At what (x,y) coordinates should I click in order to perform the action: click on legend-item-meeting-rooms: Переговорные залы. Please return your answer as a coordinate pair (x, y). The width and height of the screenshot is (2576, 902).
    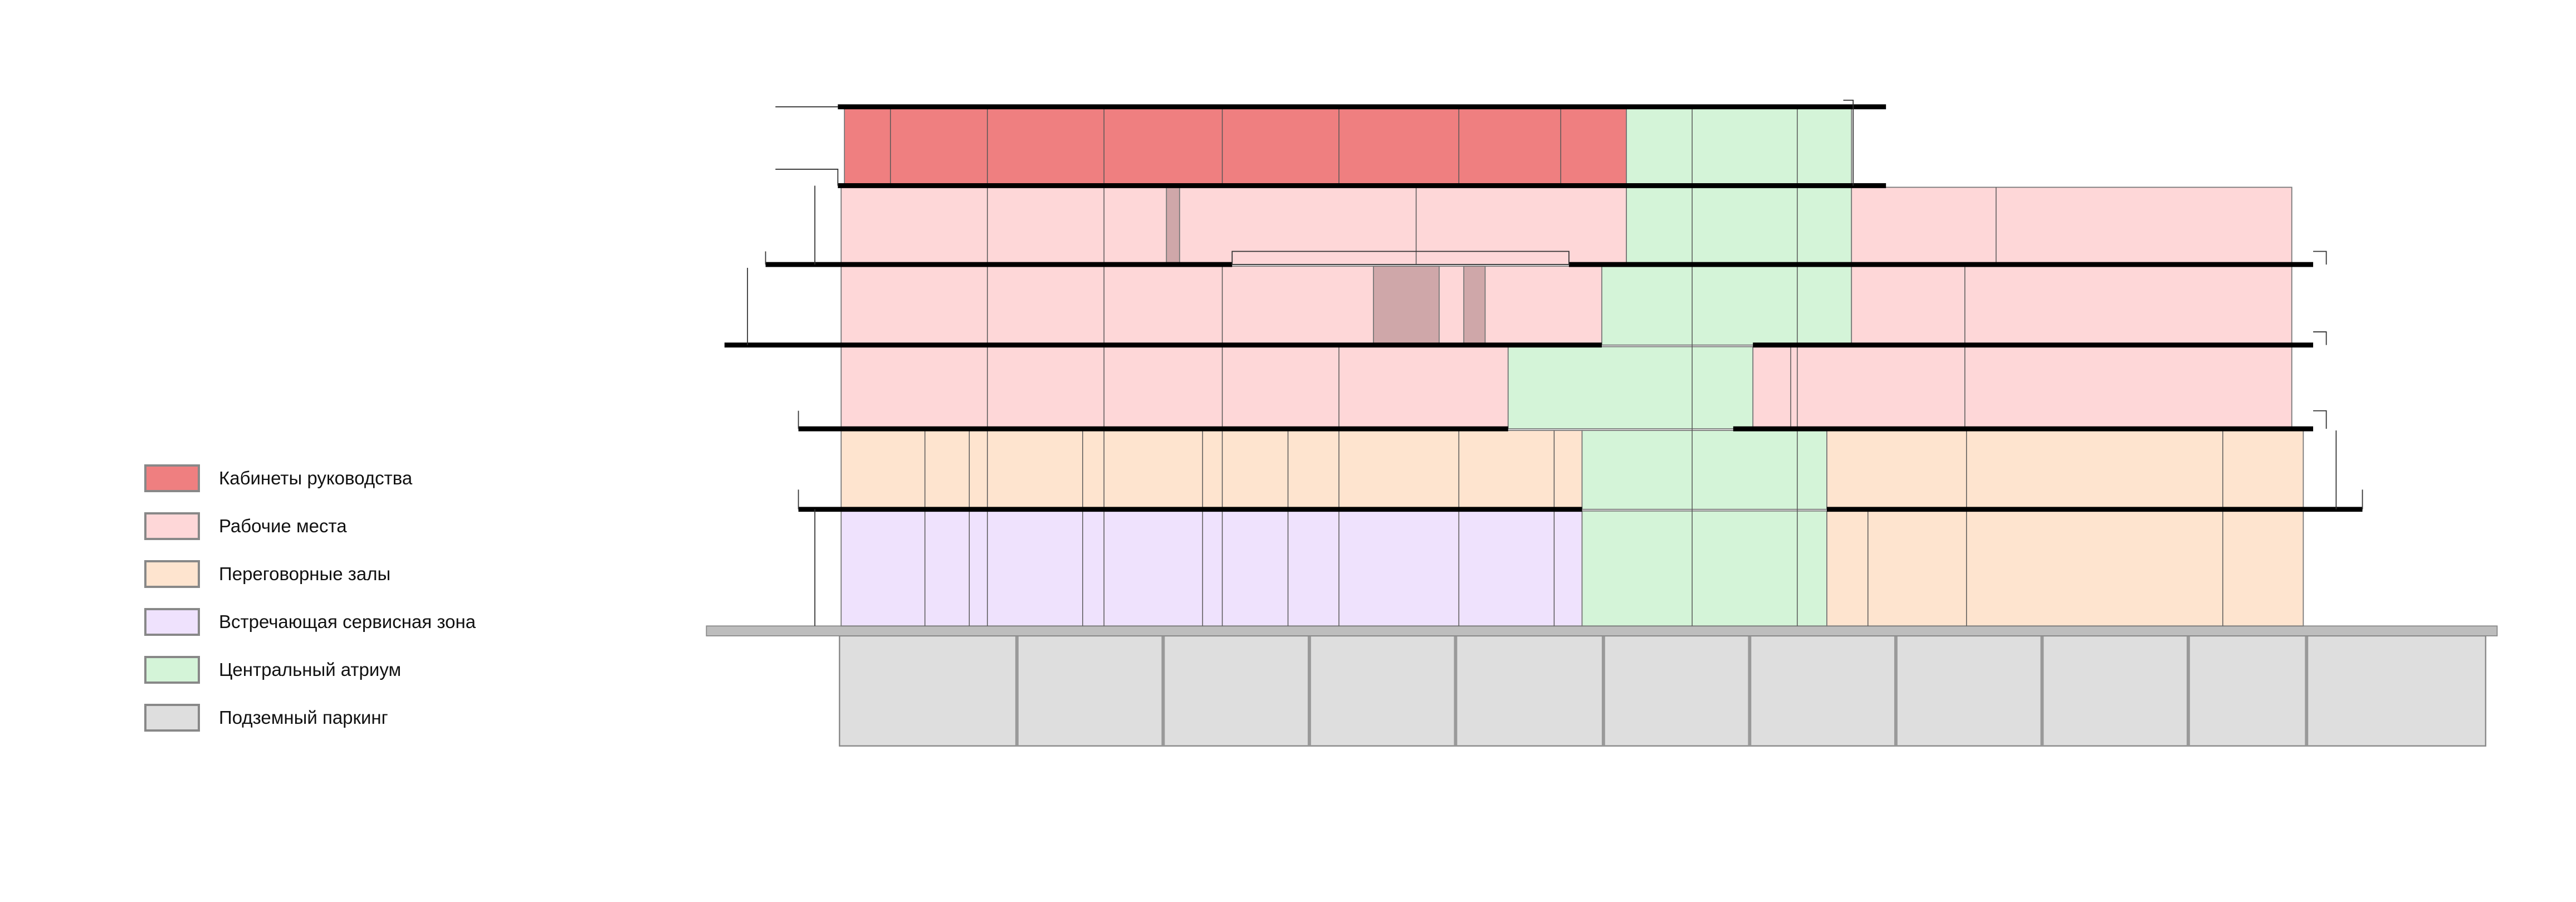
    Looking at the image, I should click on (310, 574).